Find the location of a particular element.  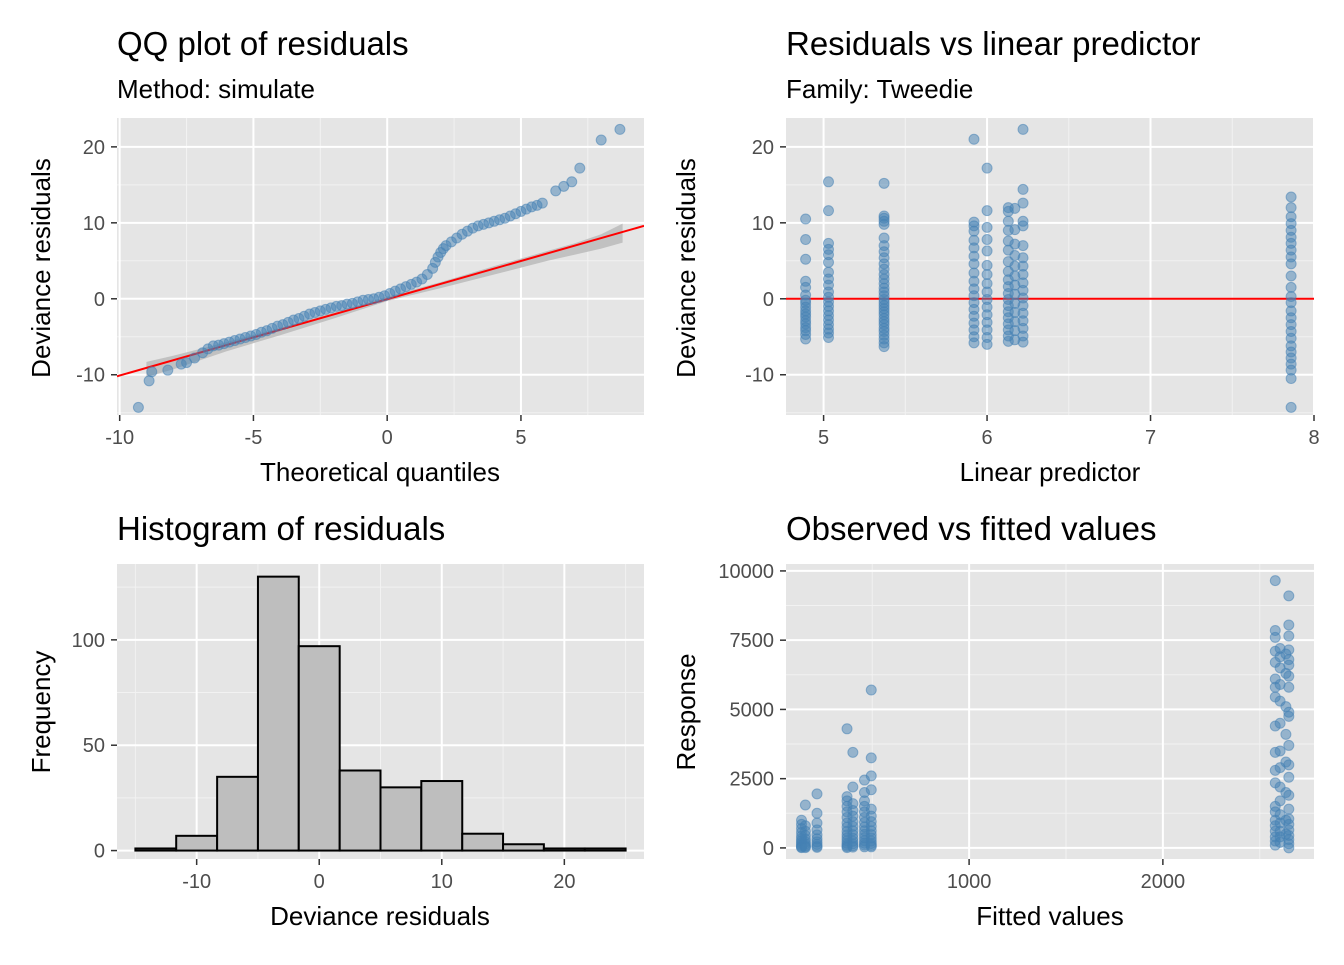

qq-y-tick-label: 0 is located at coordinates (99, 300).